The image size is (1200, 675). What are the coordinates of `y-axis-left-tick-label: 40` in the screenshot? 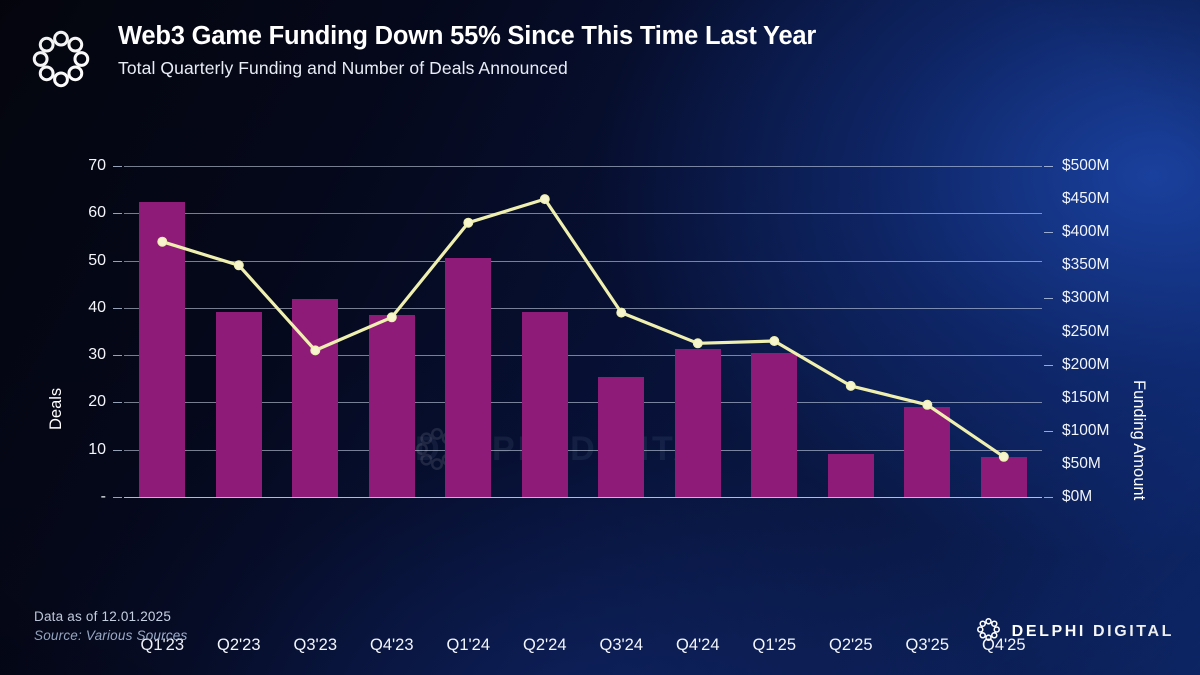 It's located at (97, 307).